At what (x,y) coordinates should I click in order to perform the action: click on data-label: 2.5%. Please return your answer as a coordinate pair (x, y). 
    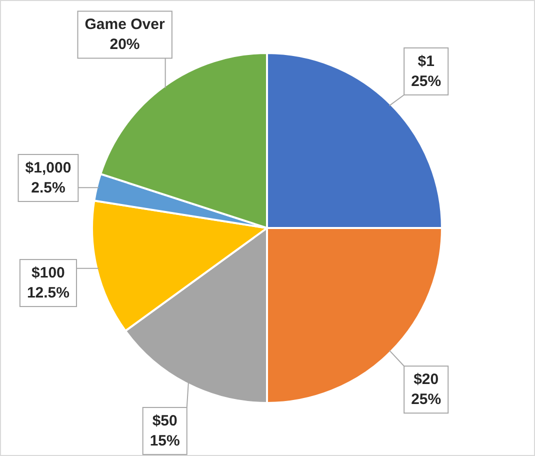
    Looking at the image, I should click on (48, 187).